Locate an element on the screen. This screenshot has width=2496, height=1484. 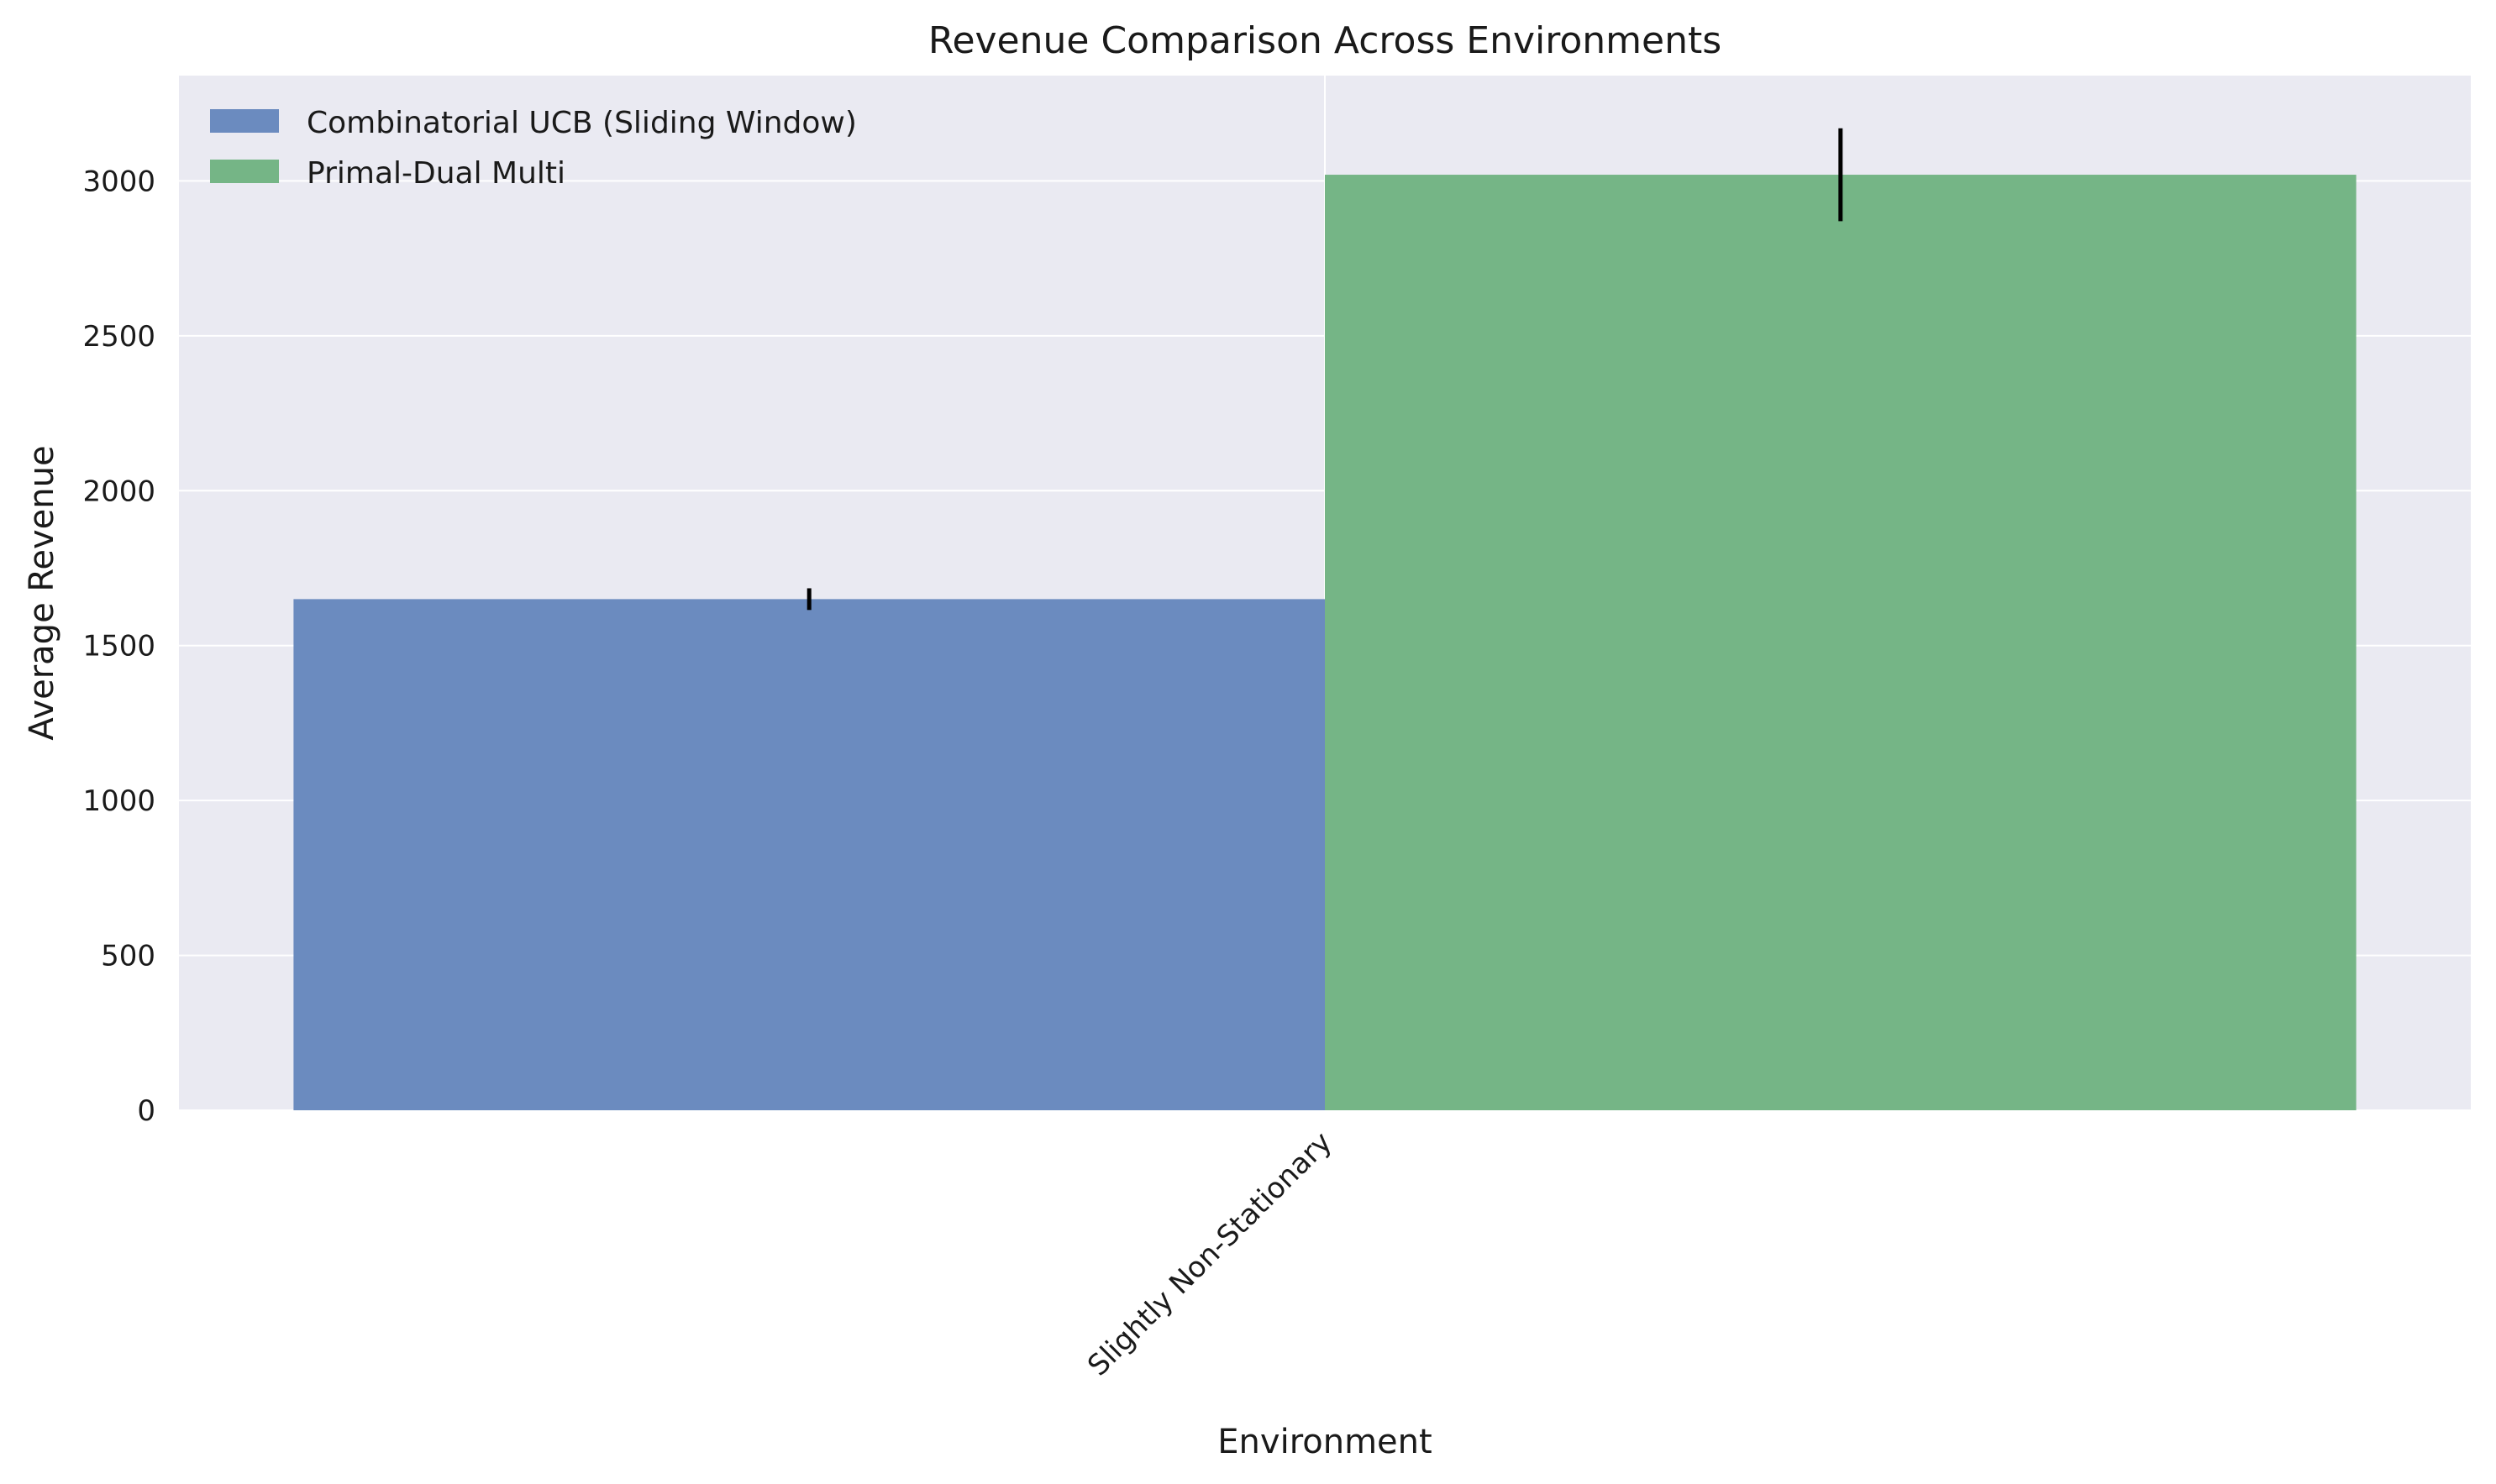
y-tick-label: 3000 is located at coordinates (118, 181).